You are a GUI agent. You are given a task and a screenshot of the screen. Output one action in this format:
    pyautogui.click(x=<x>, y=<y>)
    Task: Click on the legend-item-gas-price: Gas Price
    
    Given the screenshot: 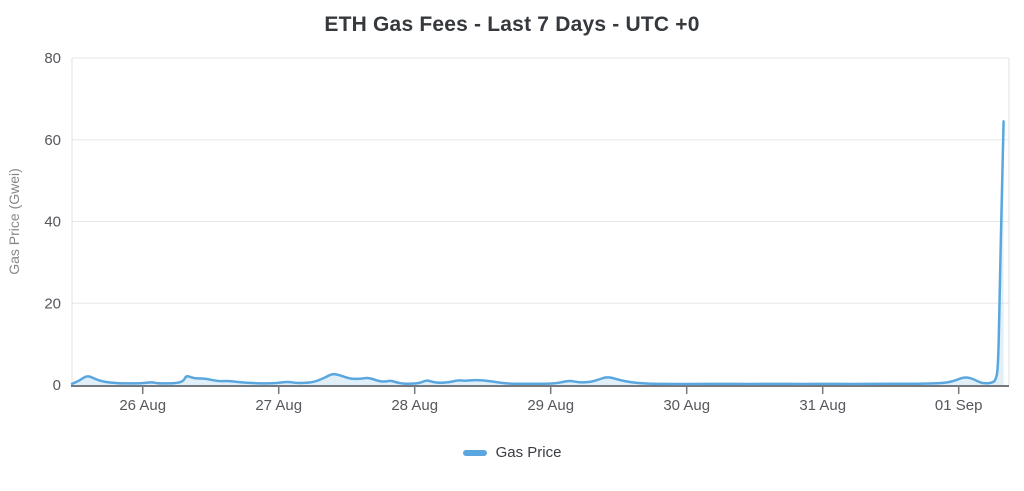 What is the action you would take?
    pyautogui.click(x=512, y=452)
    